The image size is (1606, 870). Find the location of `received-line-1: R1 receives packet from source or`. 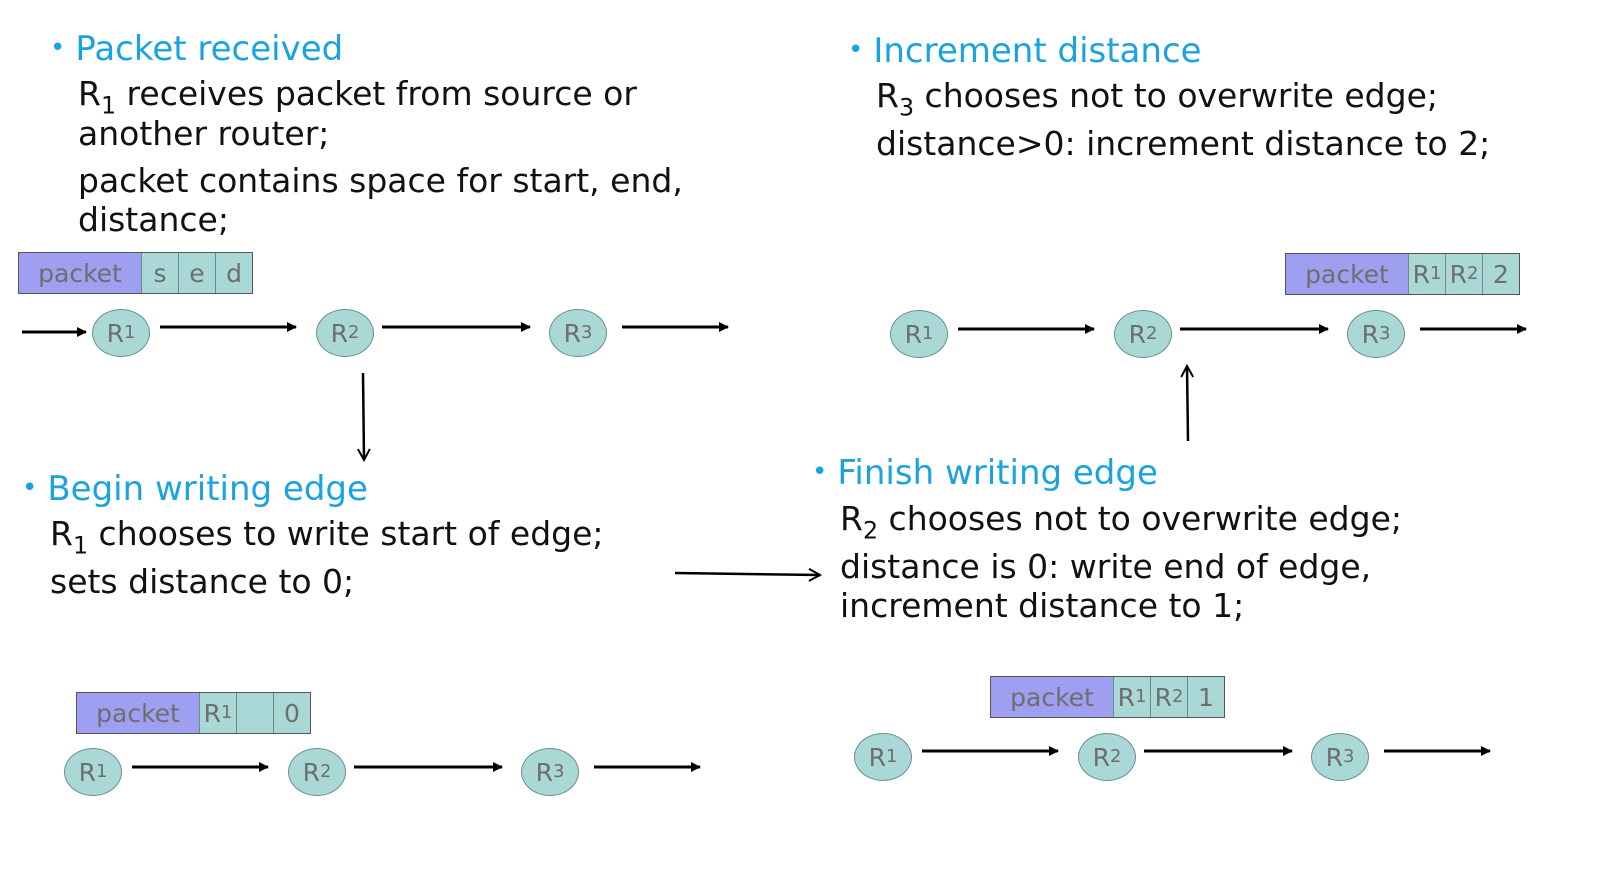

received-line-1: R1 receives packet from source or is located at coordinates (357, 97).